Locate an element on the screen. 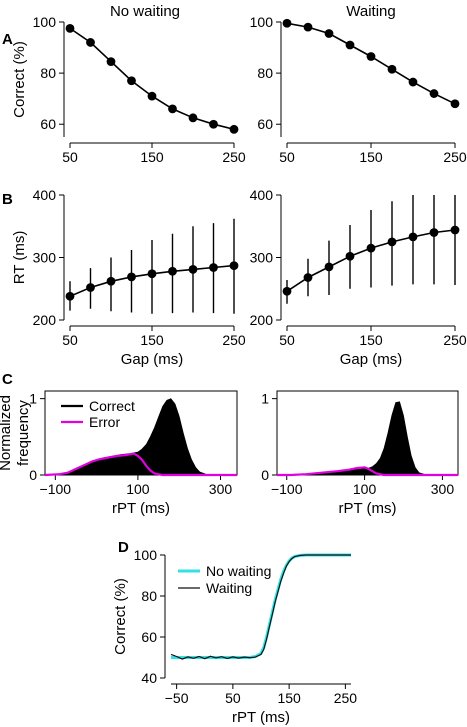 The width and height of the screenshot is (467, 727). y-tick-label-a-left: 80 is located at coordinates (48, 73).